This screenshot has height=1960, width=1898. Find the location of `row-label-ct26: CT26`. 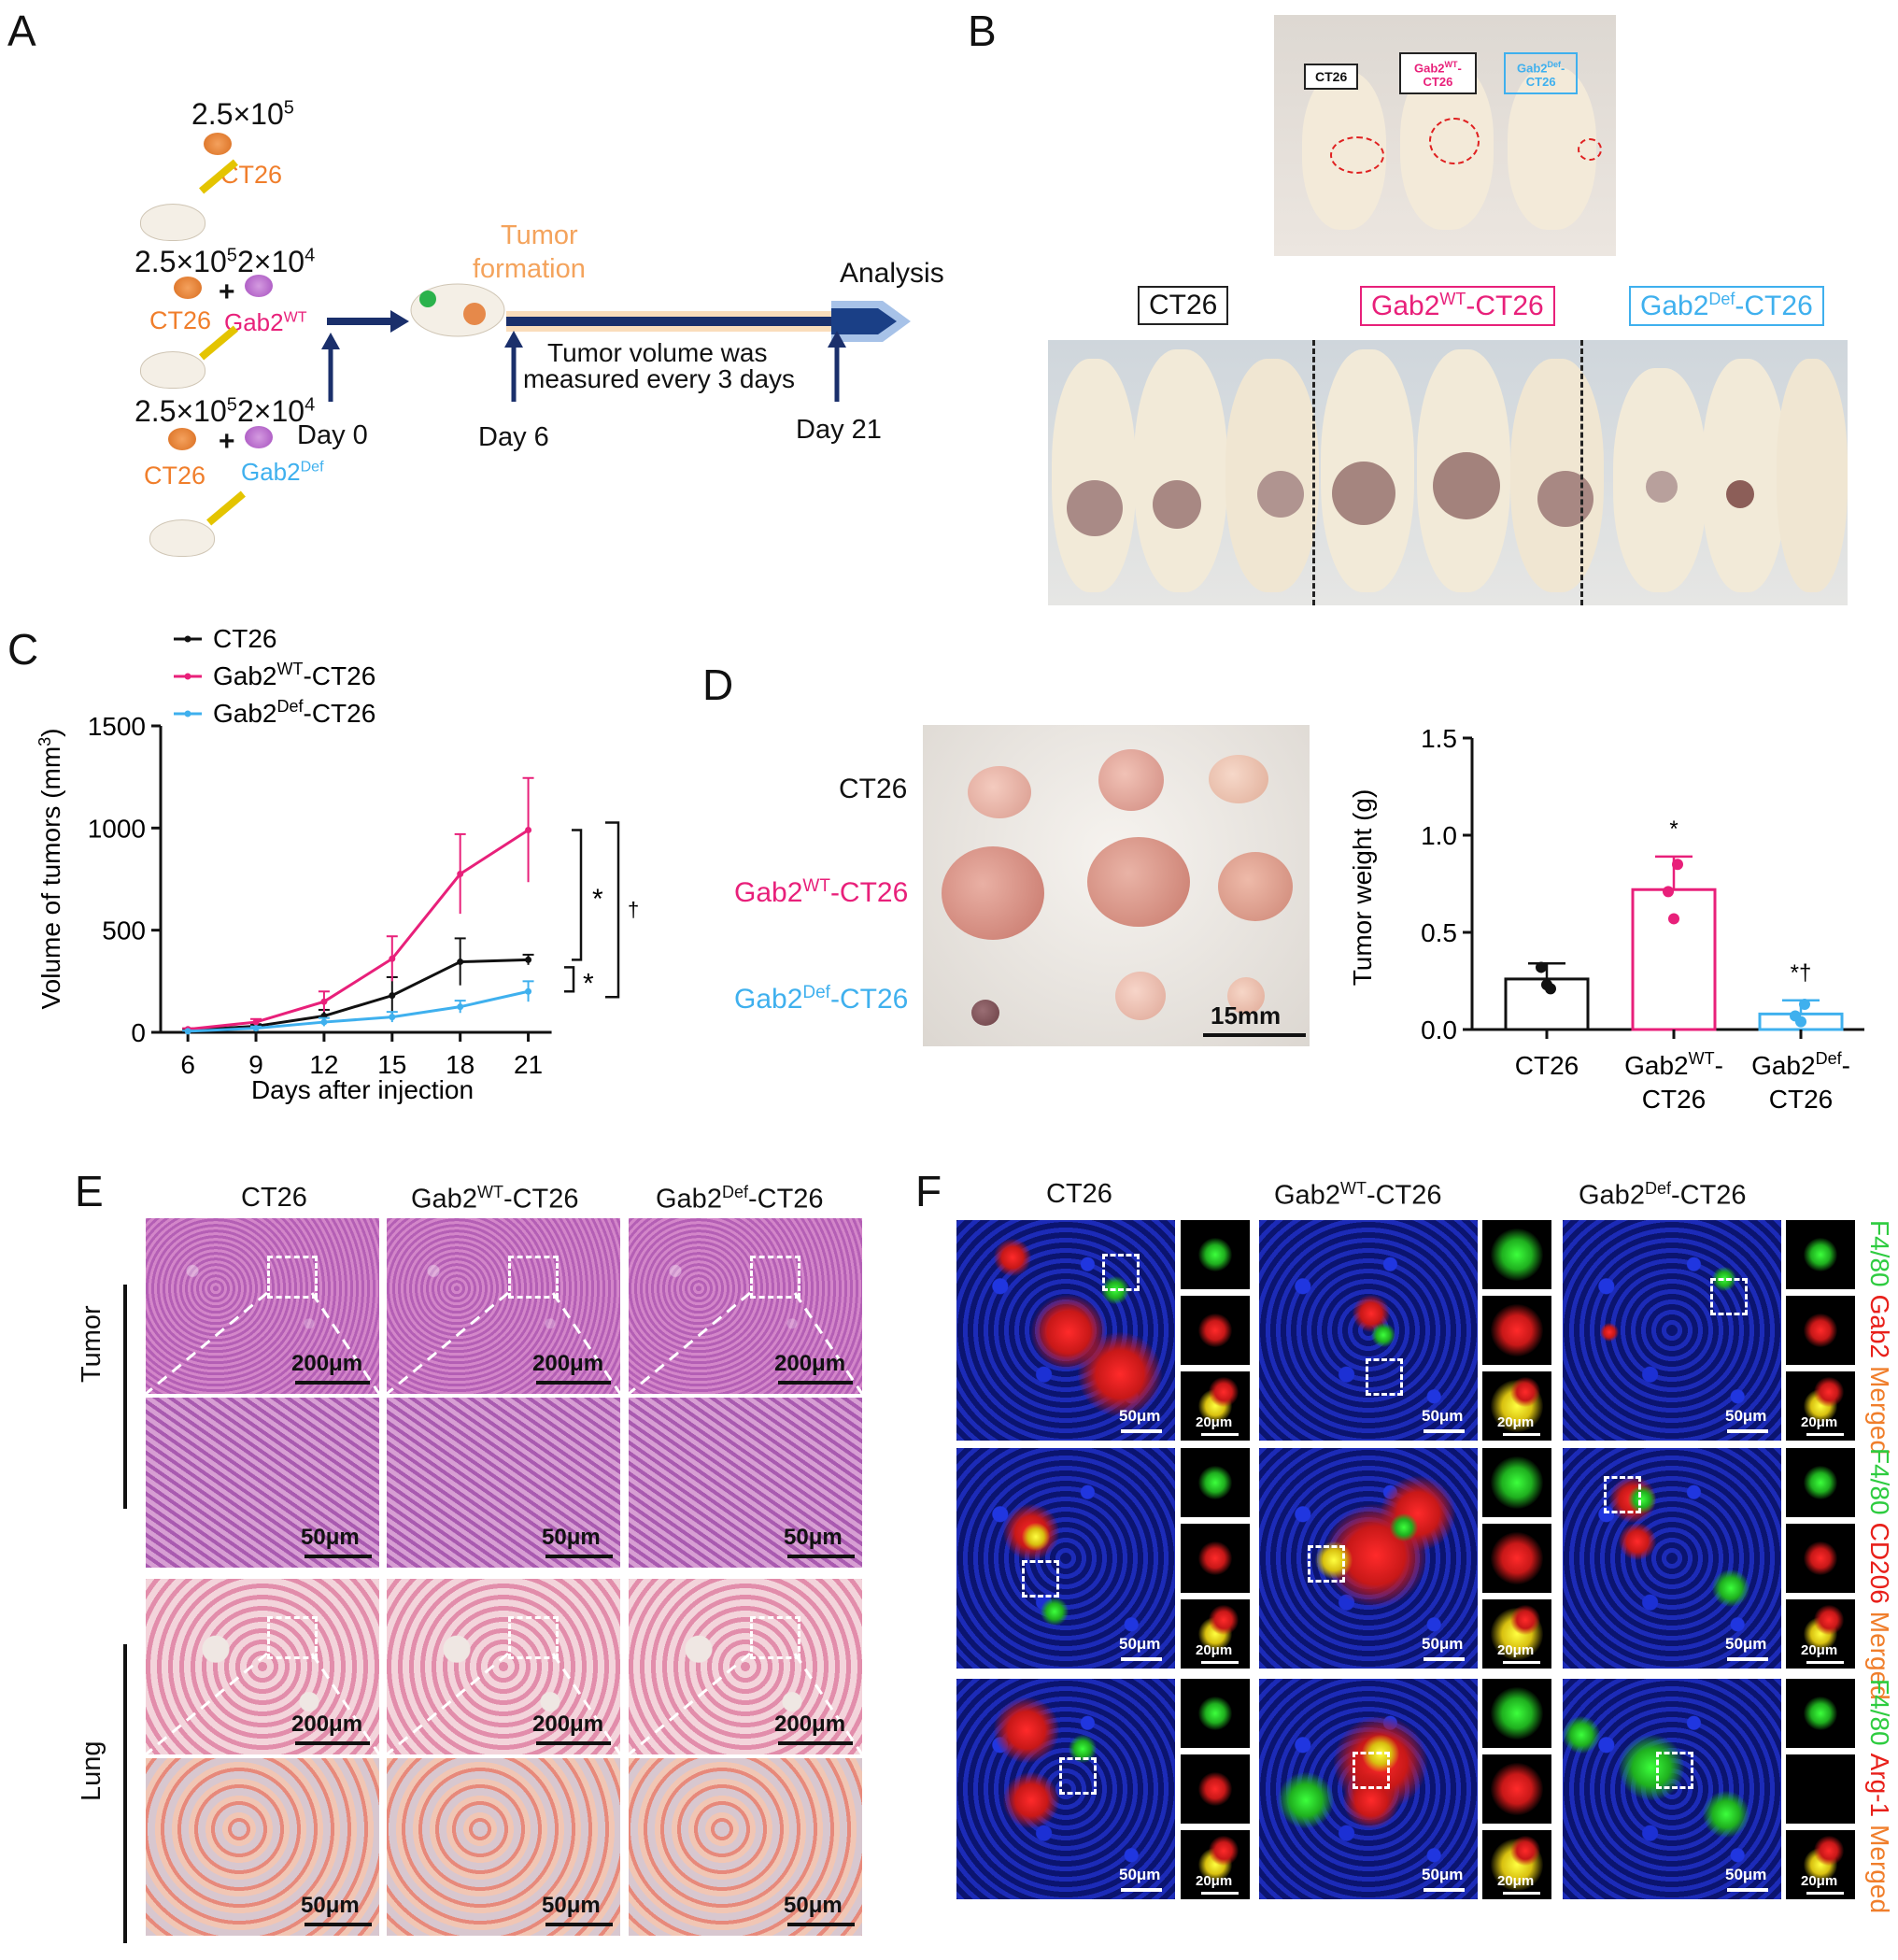

row-label-ct26: CT26 is located at coordinates (873, 789).